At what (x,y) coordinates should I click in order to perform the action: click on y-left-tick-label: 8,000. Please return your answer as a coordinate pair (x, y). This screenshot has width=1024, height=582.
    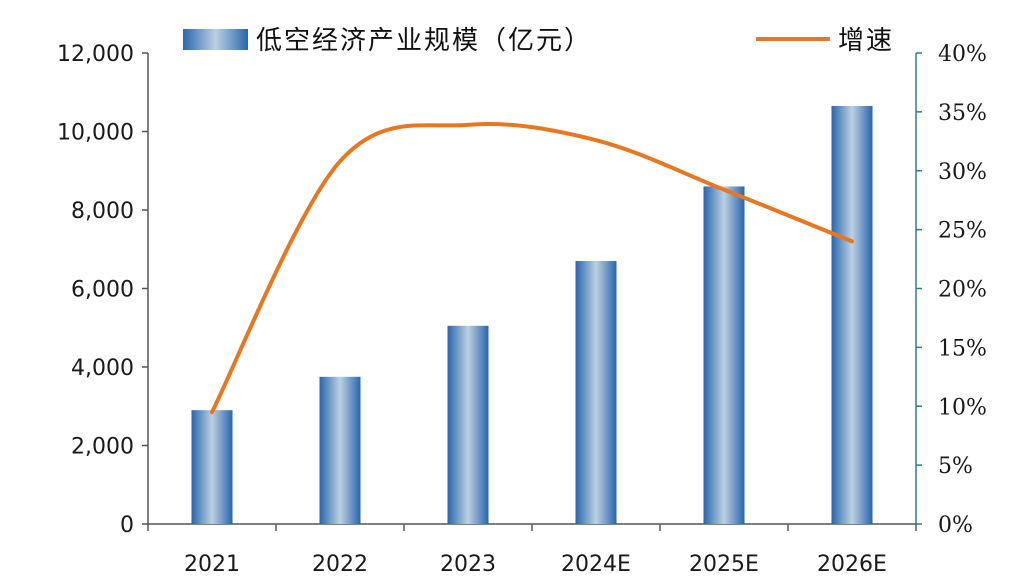
    Looking at the image, I should click on (102, 211).